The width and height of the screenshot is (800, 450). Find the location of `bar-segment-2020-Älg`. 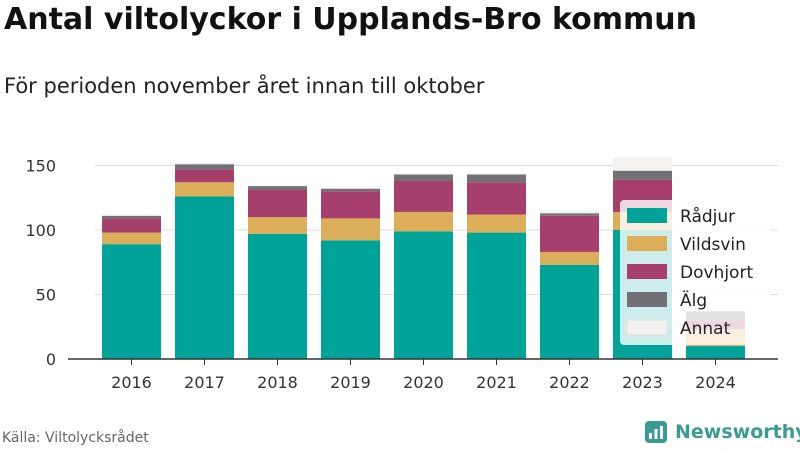

bar-segment-2020-Älg is located at coordinates (423, 177).